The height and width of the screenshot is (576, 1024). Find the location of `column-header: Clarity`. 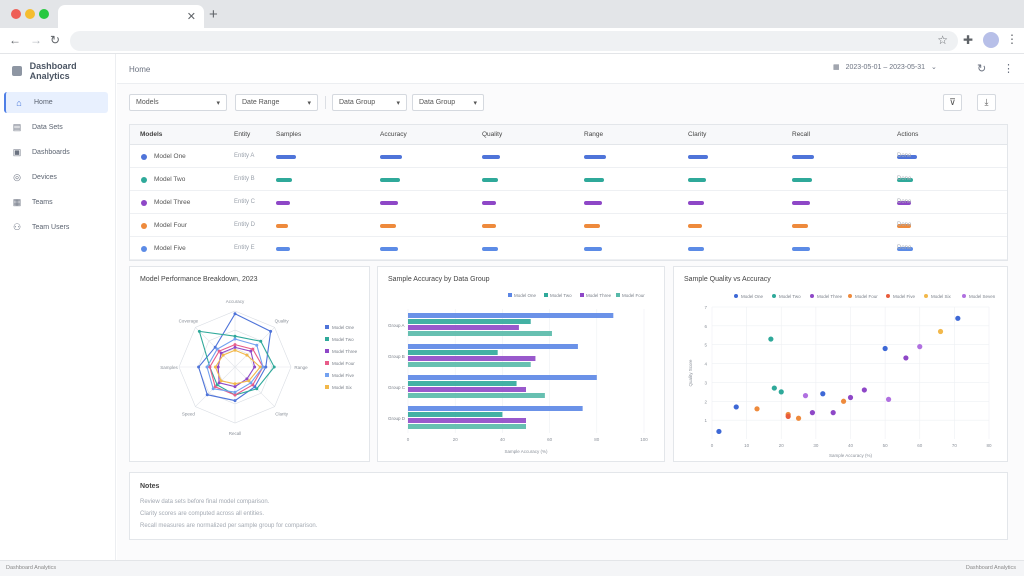

column-header: Clarity is located at coordinates (697, 134).